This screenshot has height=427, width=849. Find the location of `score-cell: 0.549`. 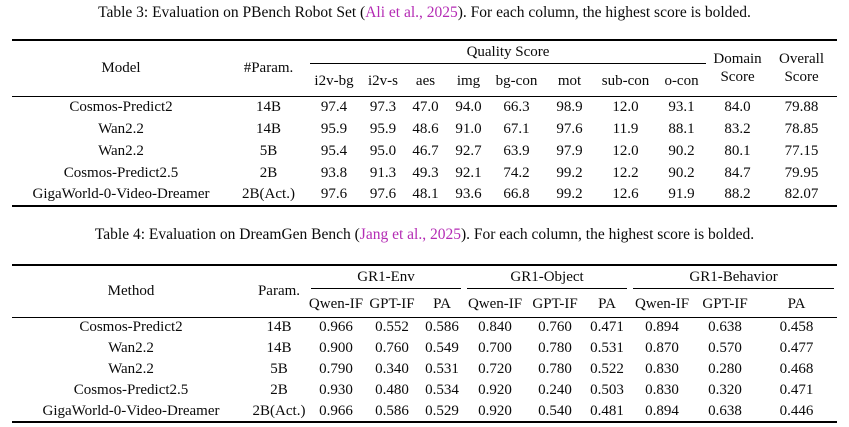

score-cell: 0.549 is located at coordinates (442, 348).